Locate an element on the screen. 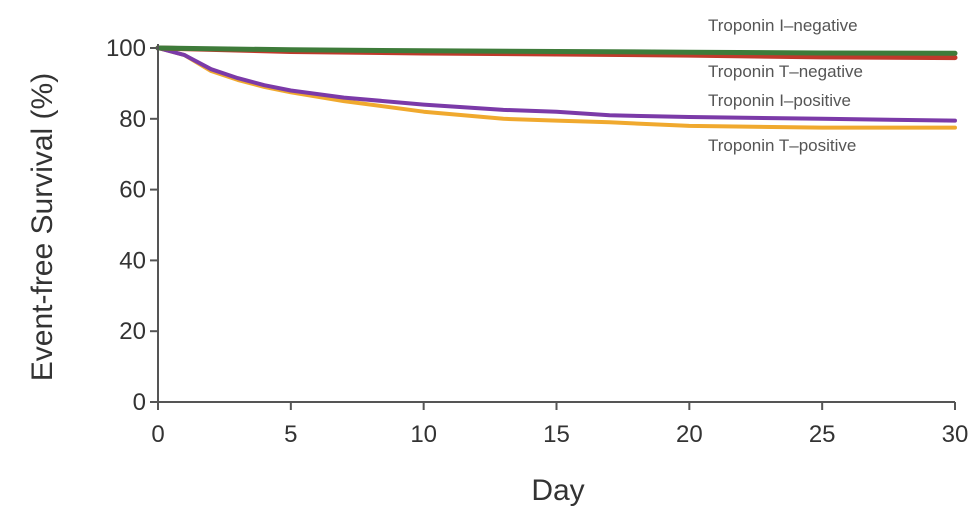  x-tick-label: 15 is located at coordinates (556, 434).